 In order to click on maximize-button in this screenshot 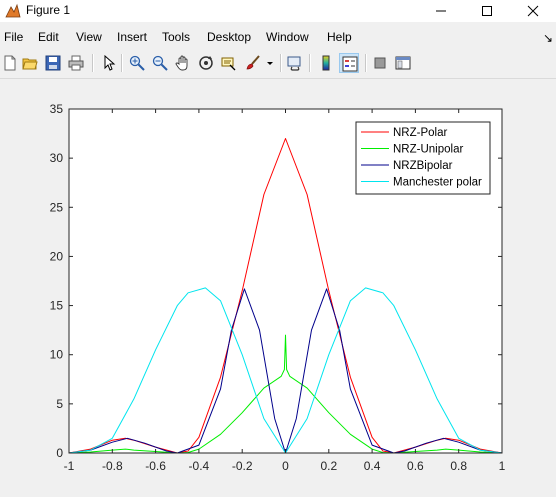, I will do `click(487, 11)`.